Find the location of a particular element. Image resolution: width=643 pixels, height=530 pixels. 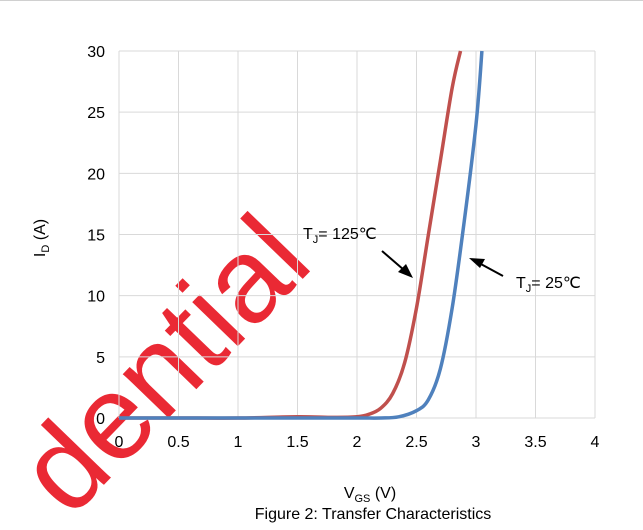

x-tick-label: 0 is located at coordinates (119, 442).